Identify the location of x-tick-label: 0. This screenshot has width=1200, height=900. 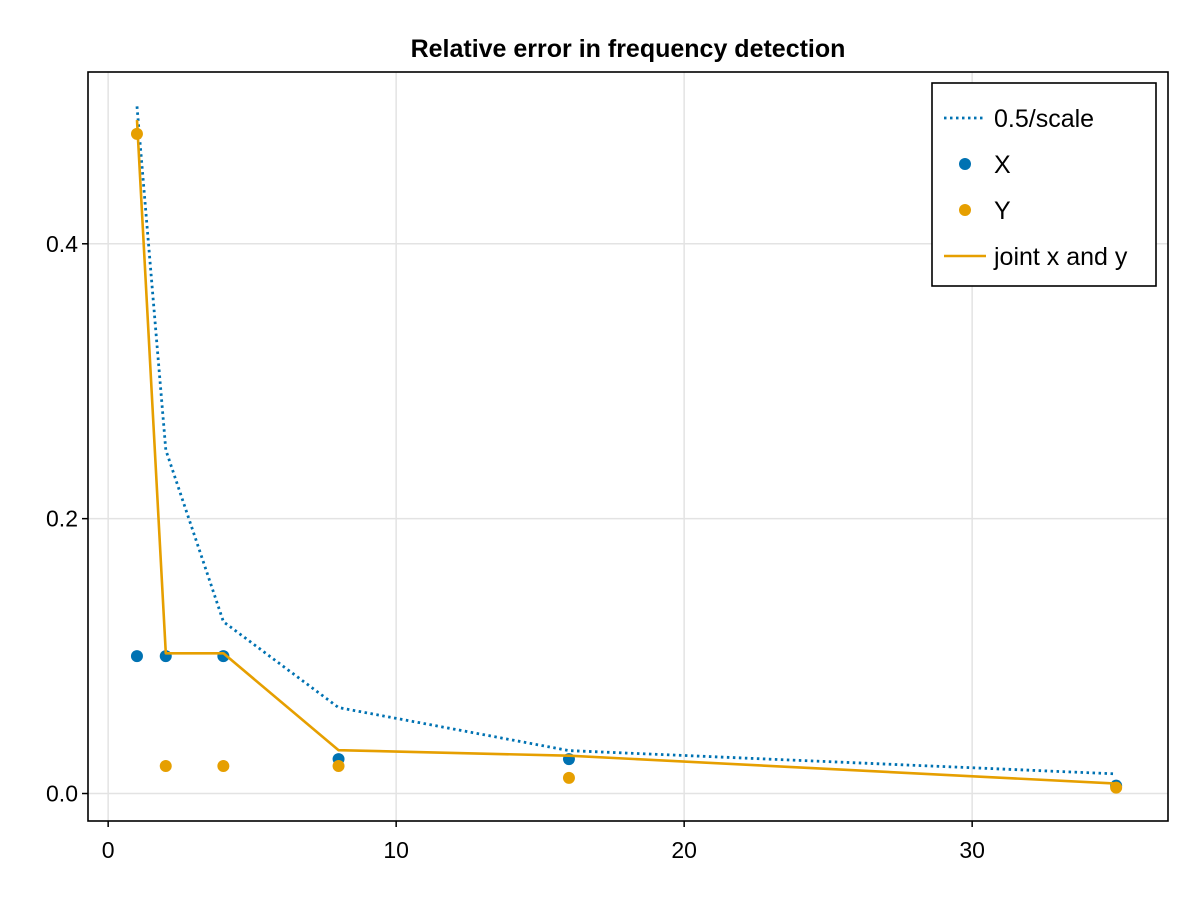
(108, 850).